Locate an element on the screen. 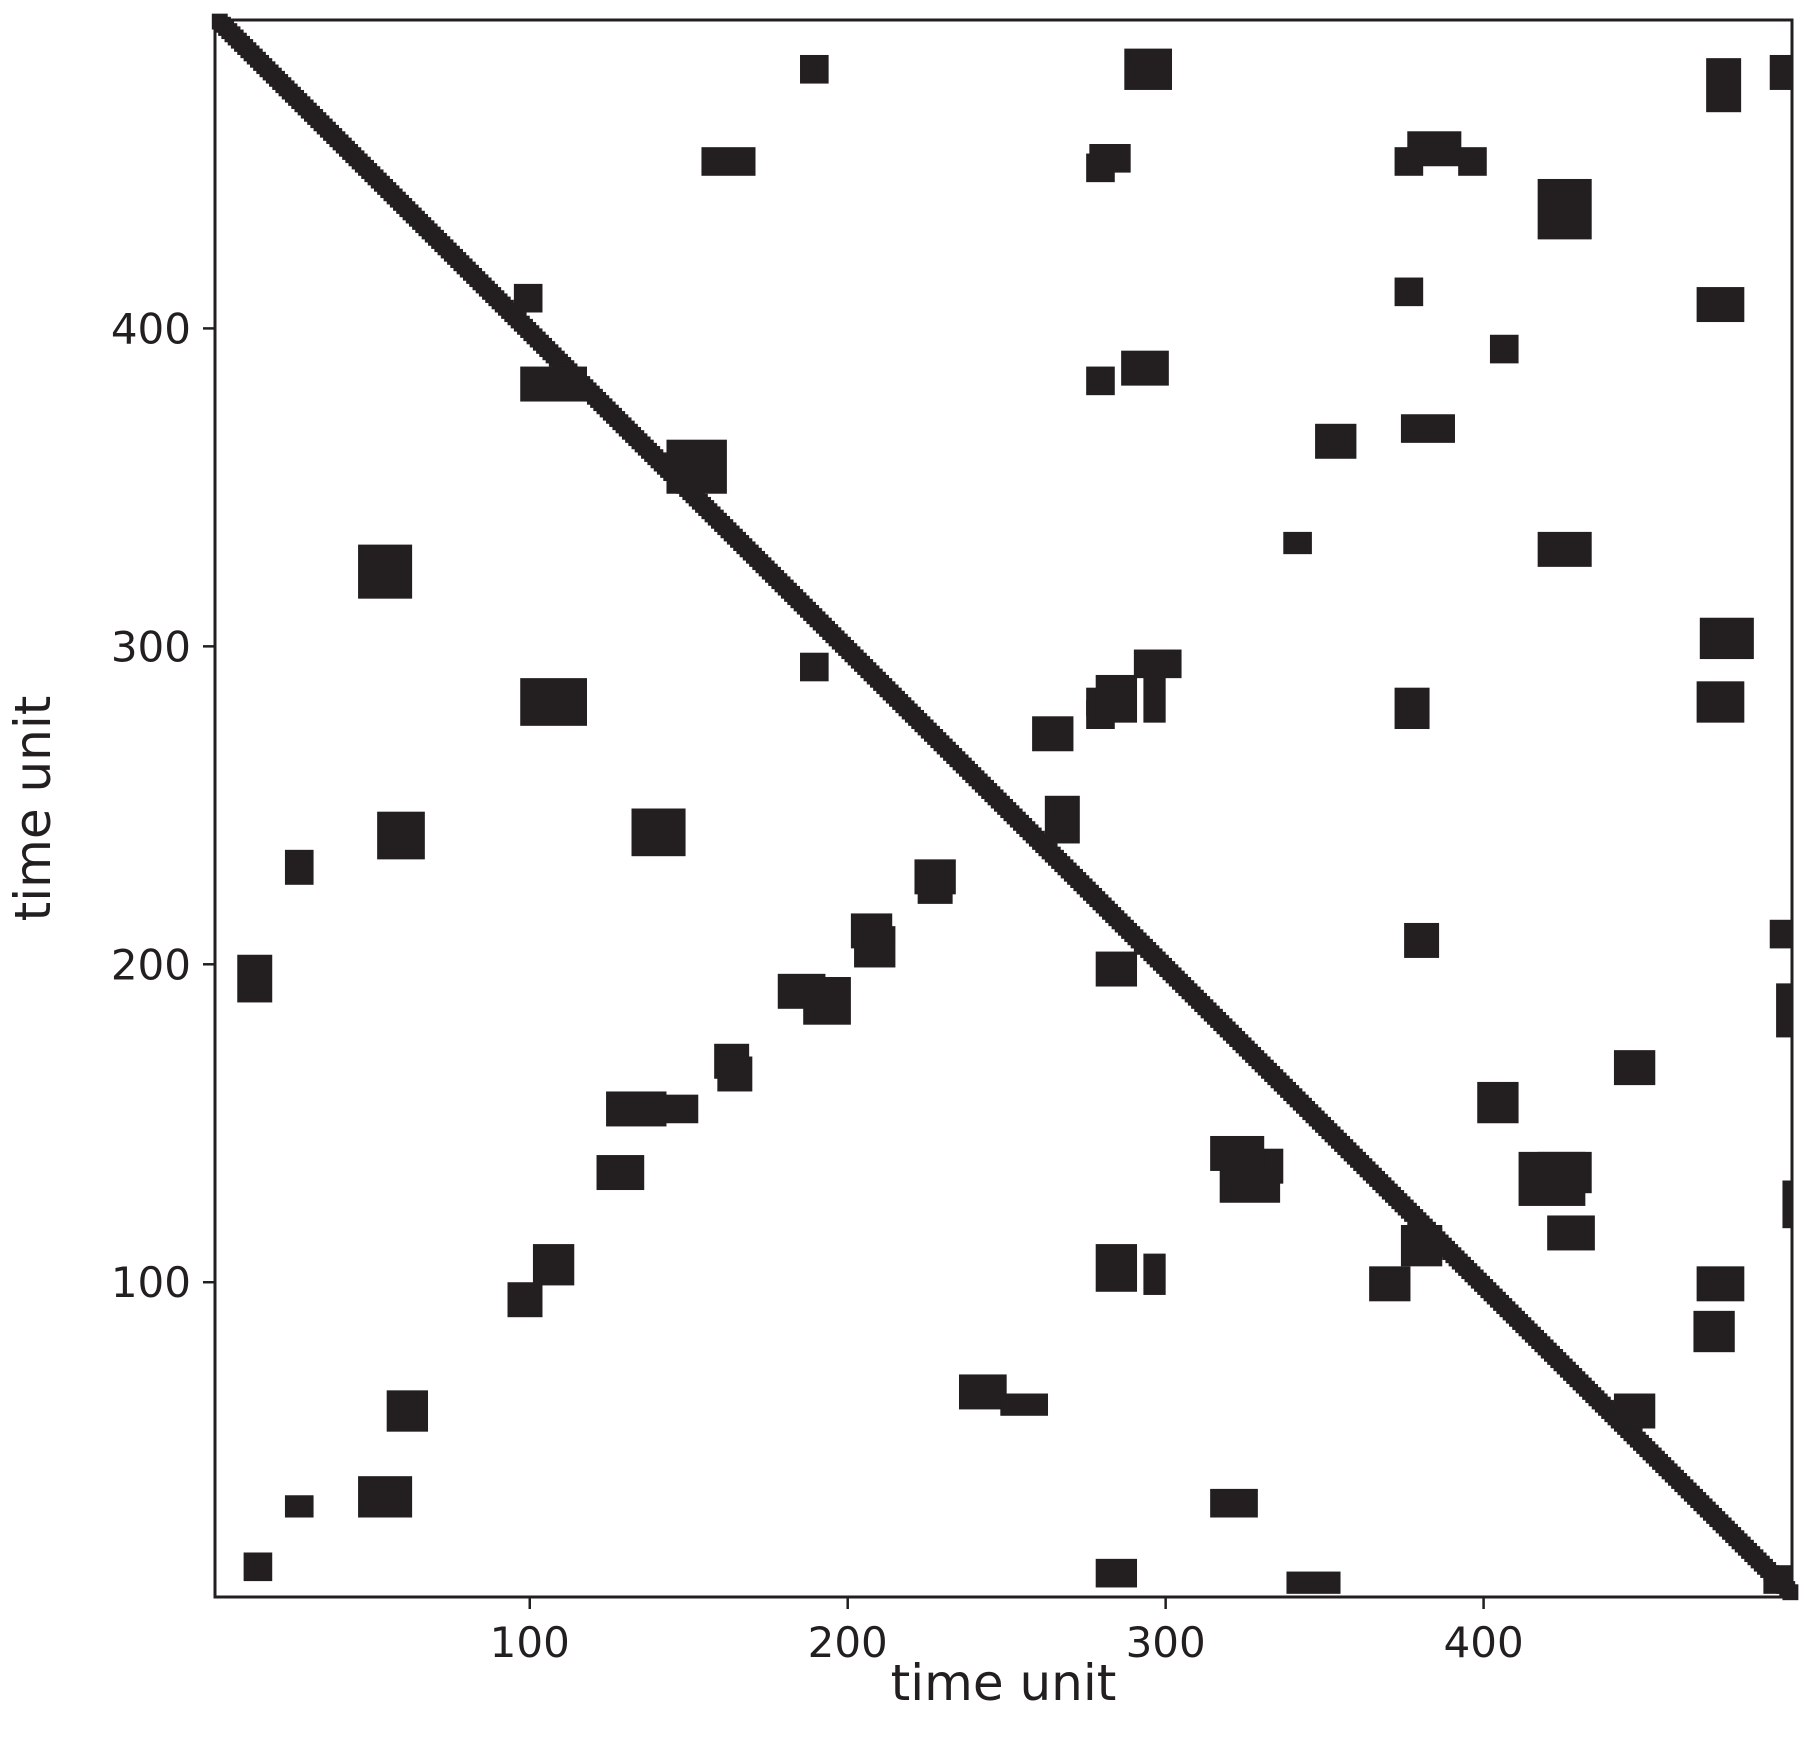 This screenshot has height=1754, width=1812. x-tick-label: 400 is located at coordinates (1484, 1642).